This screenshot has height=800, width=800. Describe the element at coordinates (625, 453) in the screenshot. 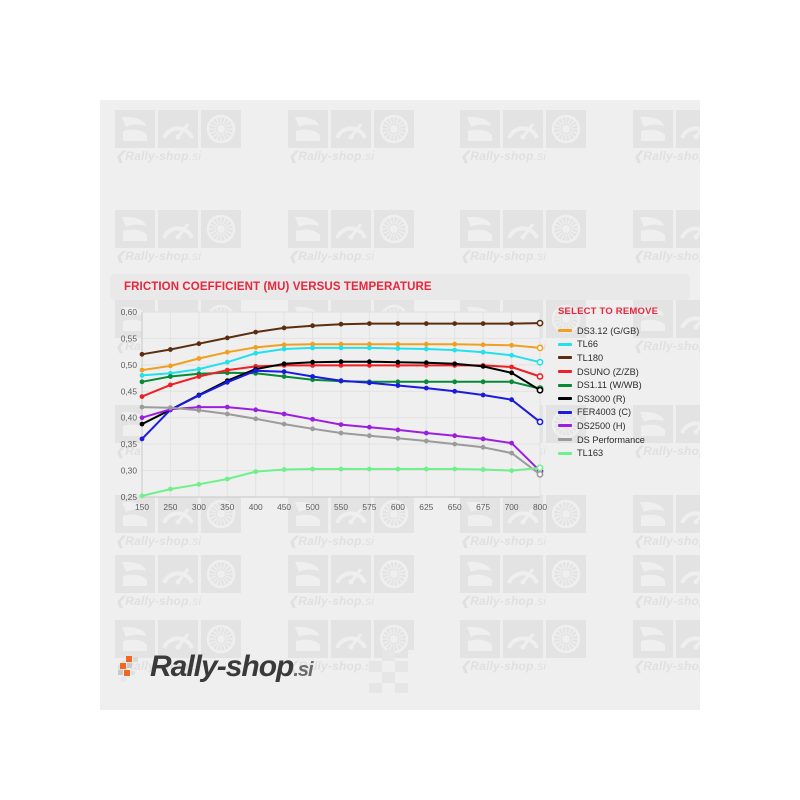

I see `legend-item: TL163` at that location.